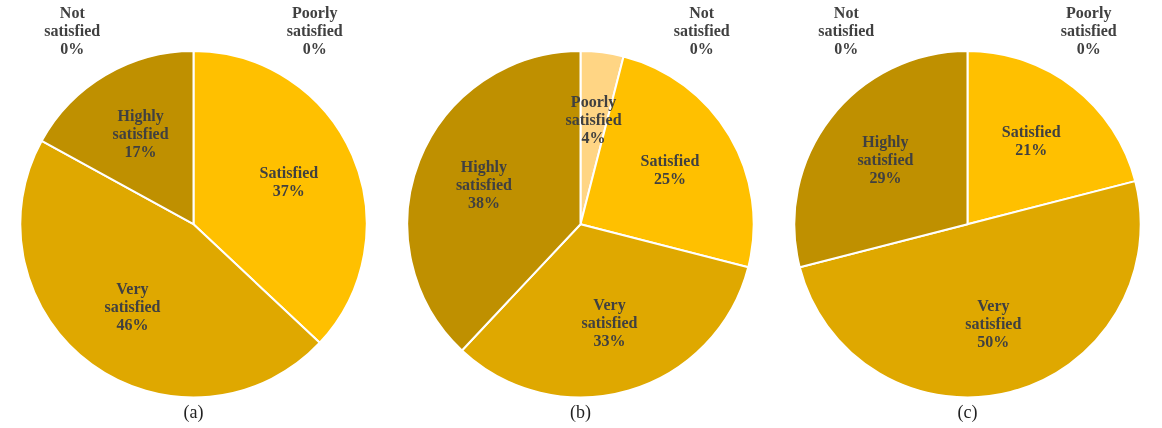 The image size is (1162, 428). Describe the element at coordinates (993, 341) in the screenshot. I see `data-label: 50%` at that location.